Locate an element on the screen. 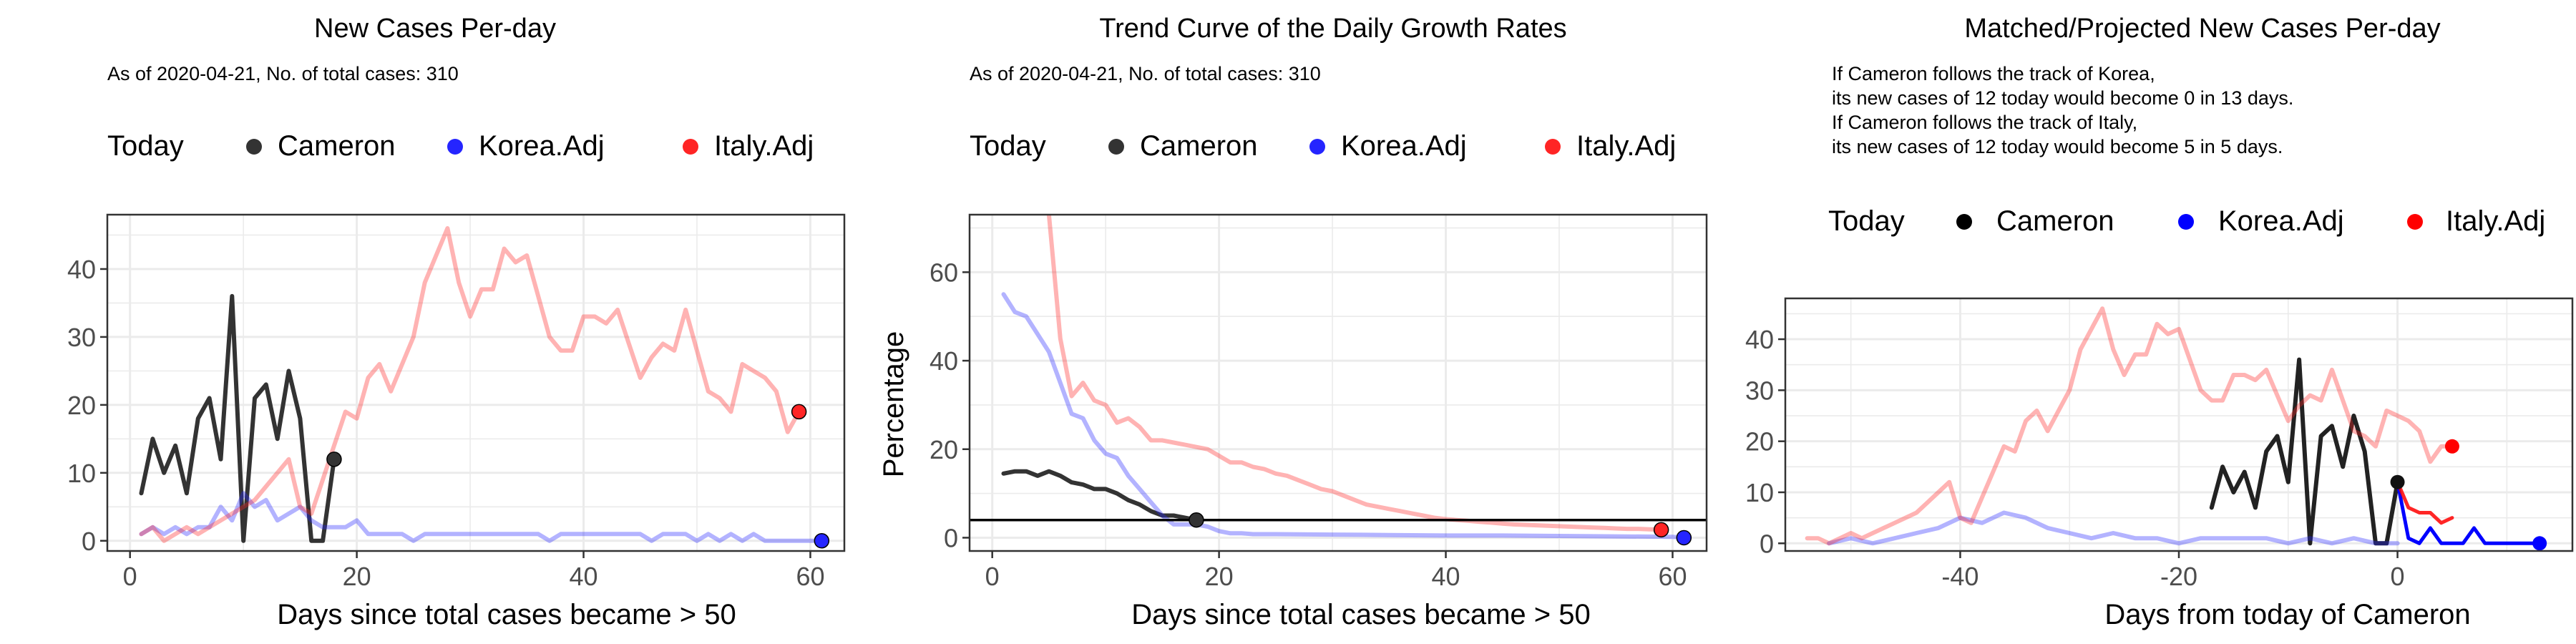 The image size is (2576, 644). series-line-italy-adj-history is located at coordinates (2129, 426).